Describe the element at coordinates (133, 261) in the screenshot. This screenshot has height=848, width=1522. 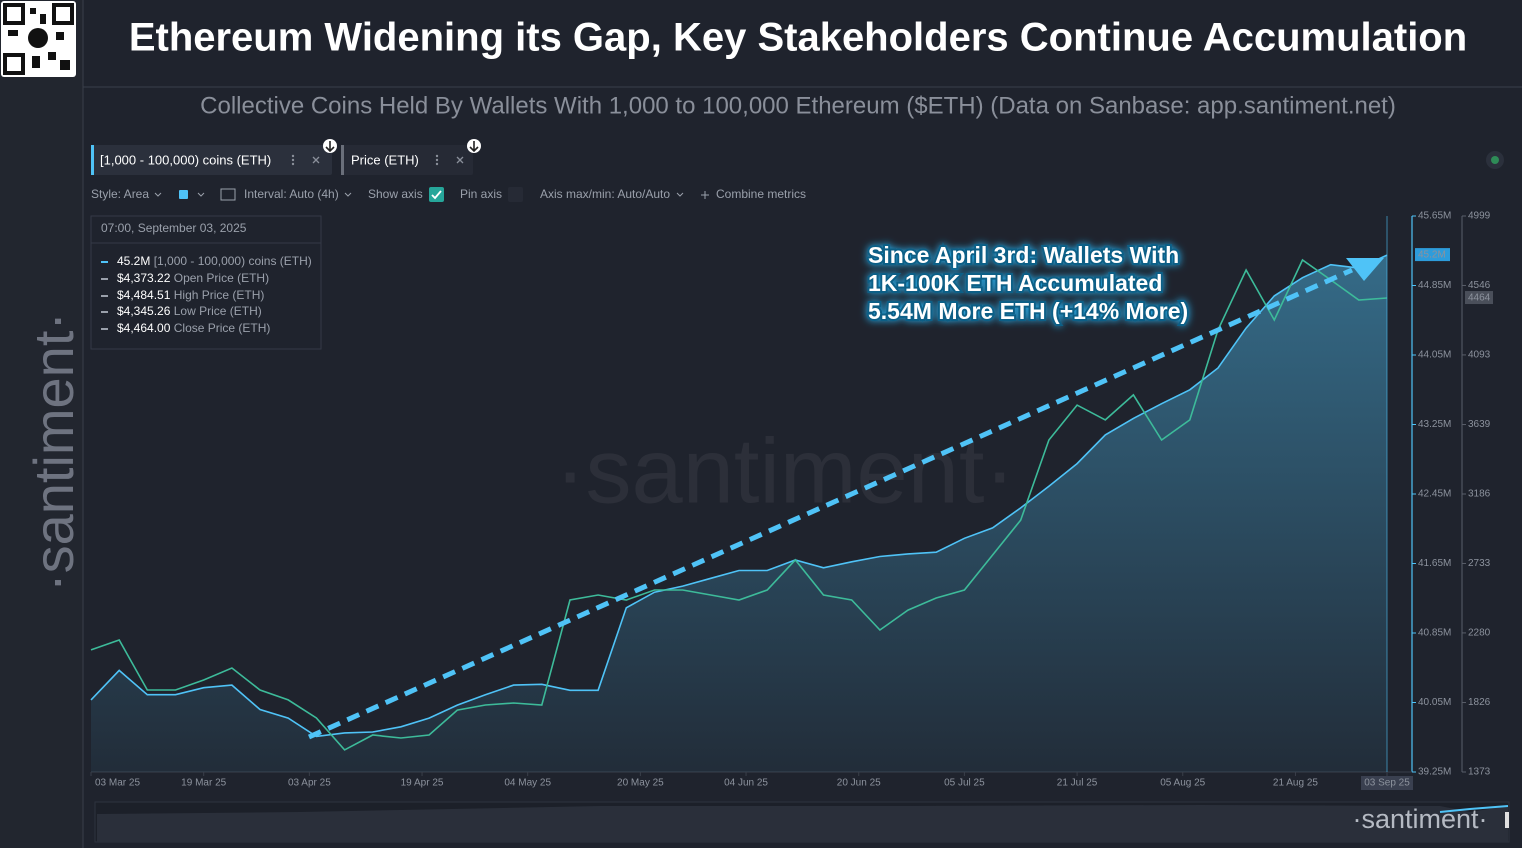
I see `tooltip-value: 45.2M` at that location.